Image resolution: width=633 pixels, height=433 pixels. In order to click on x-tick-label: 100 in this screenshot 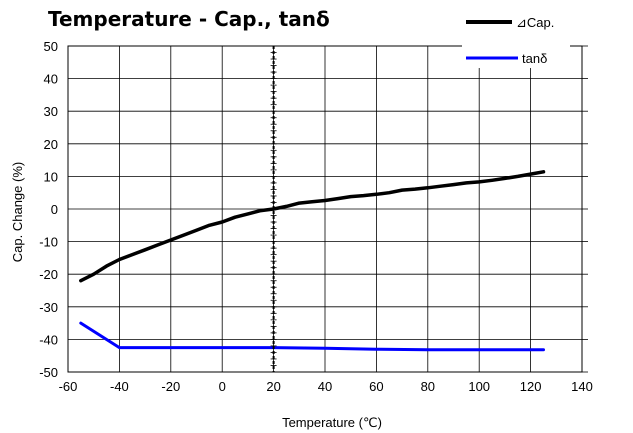, I will do `click(479, 386)`.